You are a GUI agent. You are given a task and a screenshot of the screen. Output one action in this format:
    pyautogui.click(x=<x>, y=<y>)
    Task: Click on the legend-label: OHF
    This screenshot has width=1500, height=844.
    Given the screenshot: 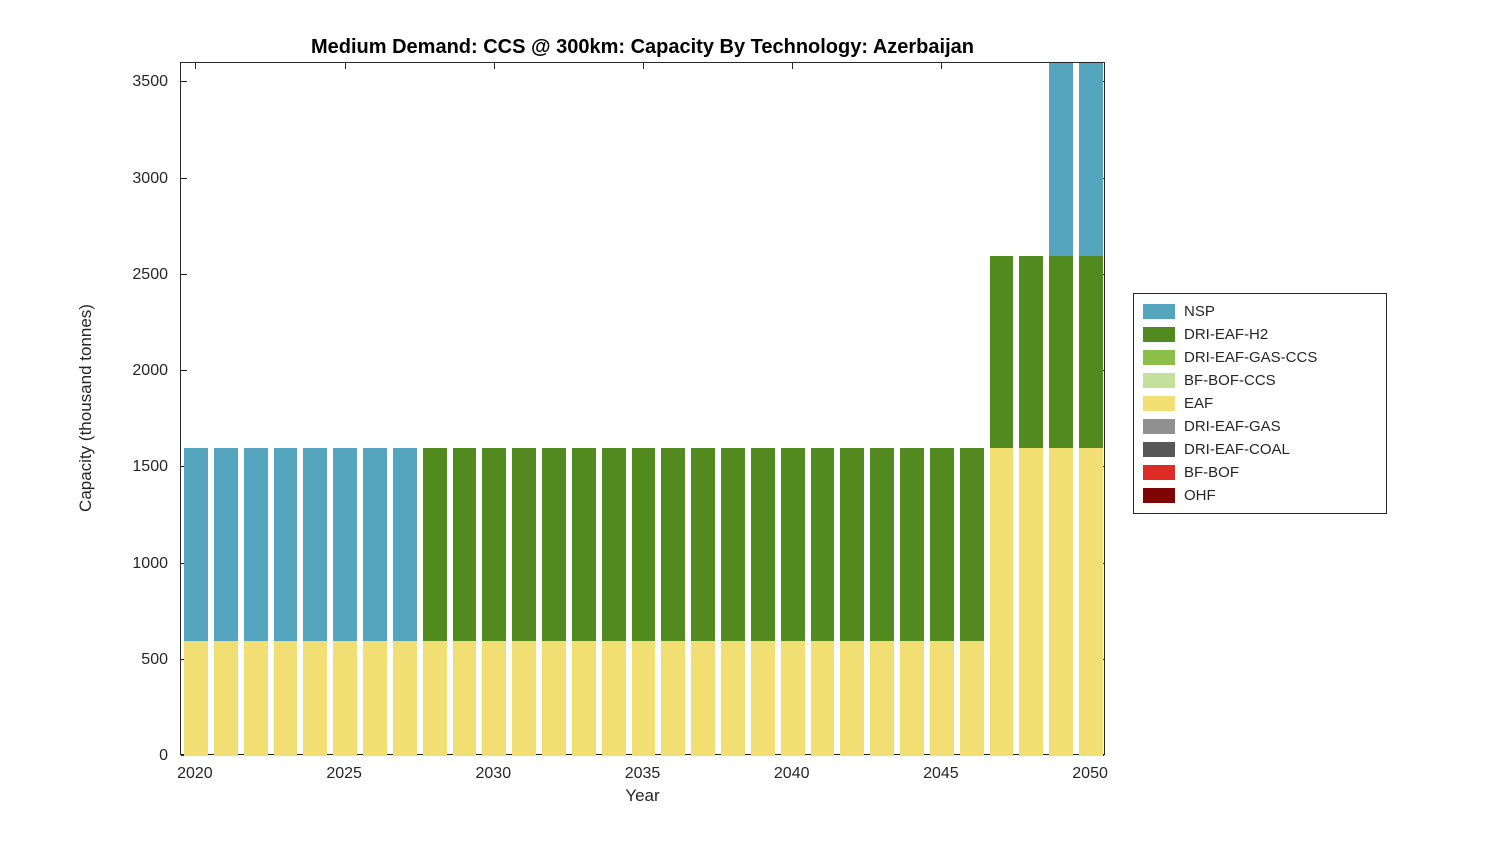 What is the action you would take?
    pyautogui.click(x=1200, y=495)
    